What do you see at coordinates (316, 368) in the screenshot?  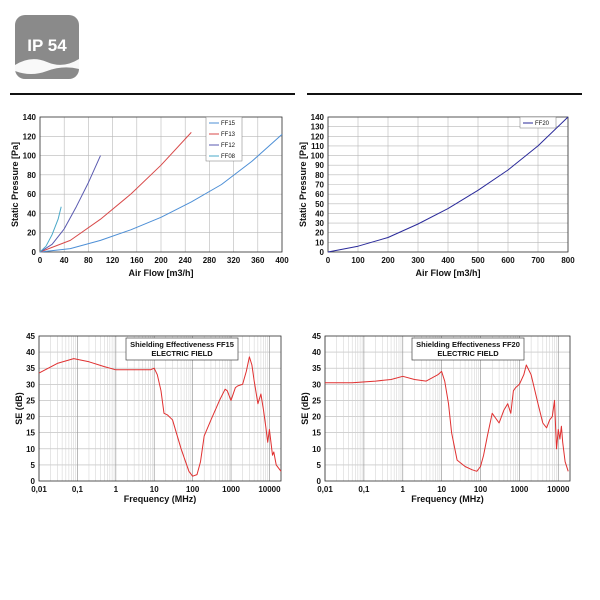 I see `chart4-ytick-label: 35` at bounding box center [316, 368].